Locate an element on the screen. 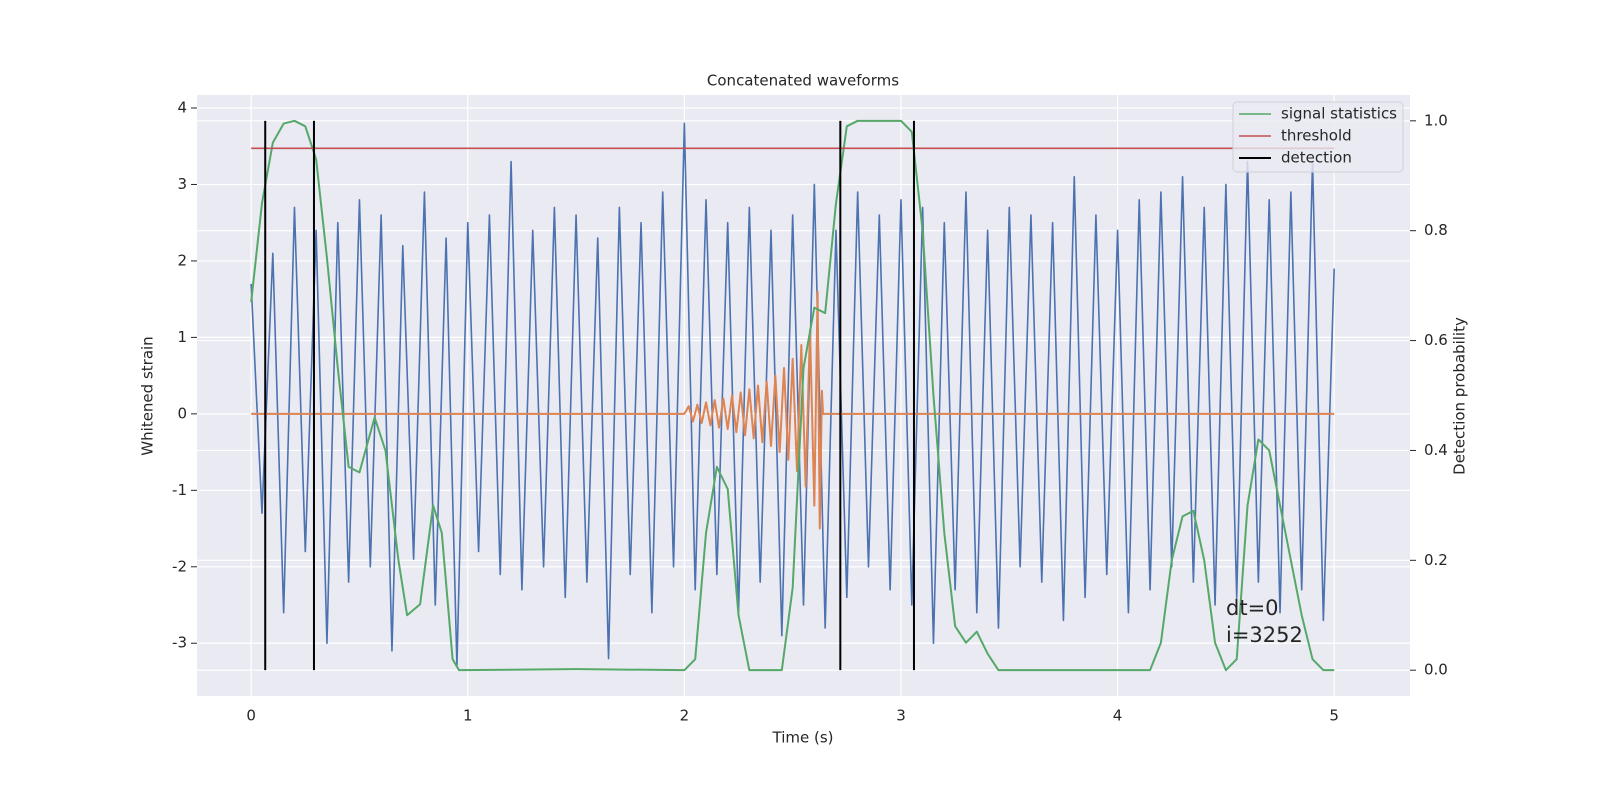 The image size is (1600, 800). y-tick-label: 4 is located at coordinates (182, 107).